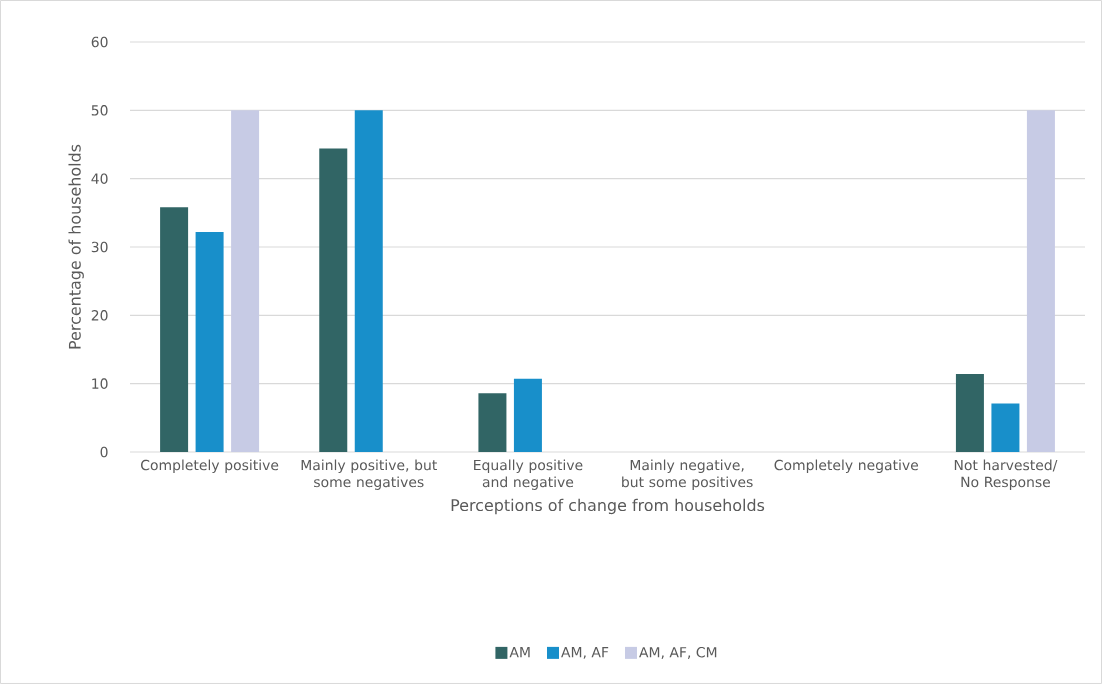 The image size is (1102, 684). Describe the element at coordinates (104, 452) in the screenshot. I see `y-tick-label: 0` at that location.